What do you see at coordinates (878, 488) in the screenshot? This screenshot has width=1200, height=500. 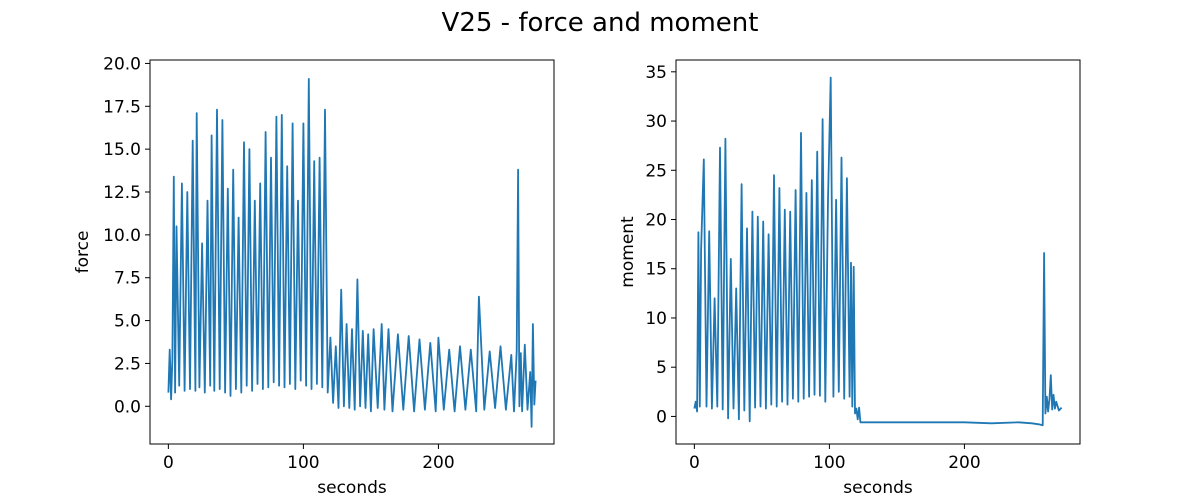 I see `moment-xlabel: seconds` at bounding box center [878, 488].